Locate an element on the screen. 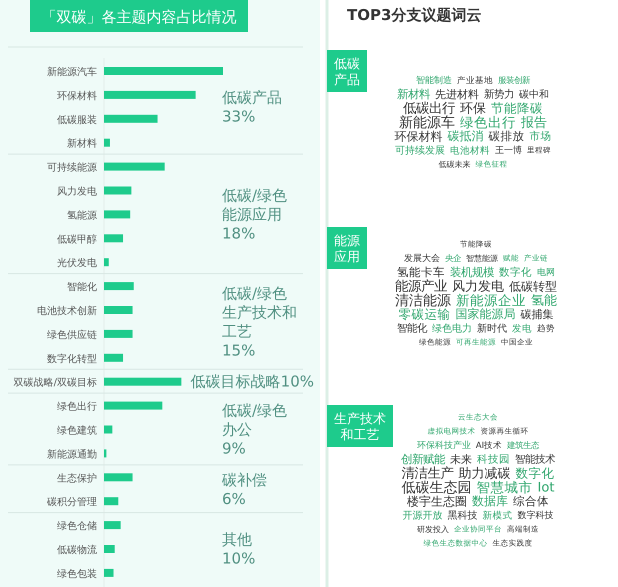 The height and width of the screenshot is (587, 618). text: 服装创新 is located at coordinates (514, 79).